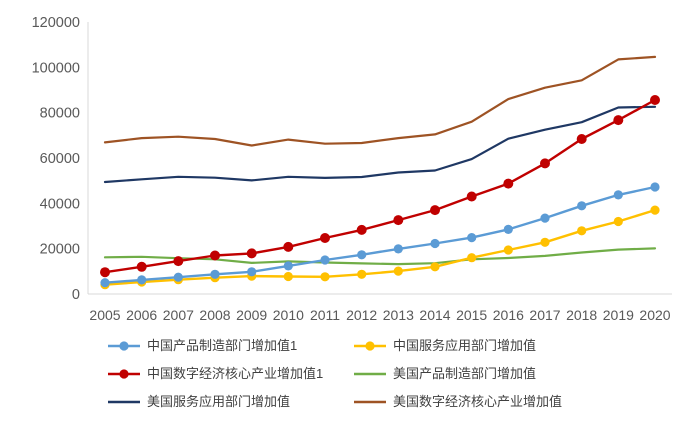 This screenshot has width=700, height=438. Describe the element at coordinates (56, 68) in the screenshot. I see `y-tick-label: 100000` at that location.